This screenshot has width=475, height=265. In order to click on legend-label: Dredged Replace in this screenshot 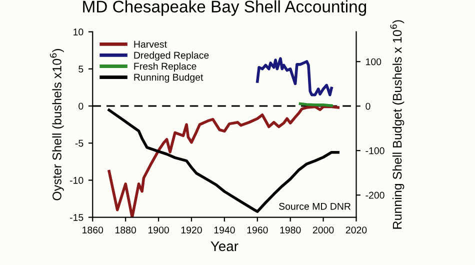, I will do `click(171, 56)`.